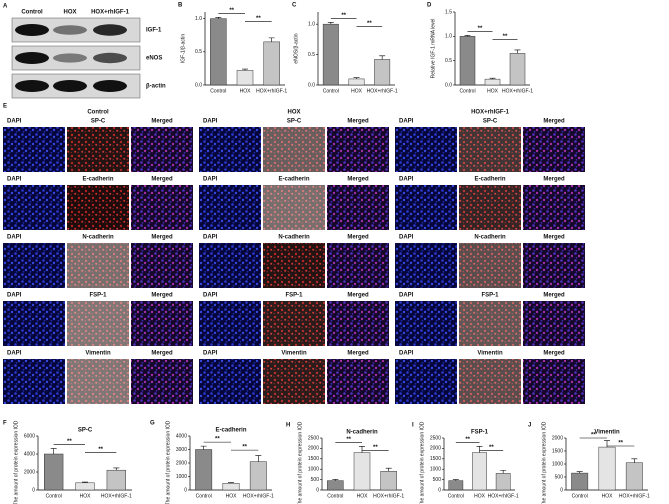  I want to click on y-tick-label: 2500, so click(313, 438).